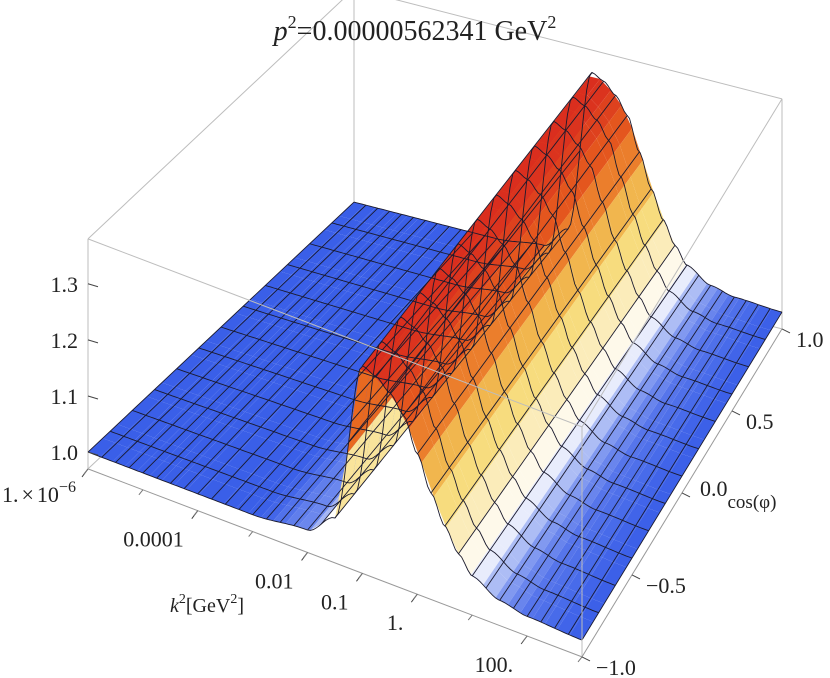 The width and height of the screenshot is (830, 678). Describe the element at coordinates (207, 604) in the screenshot. I see `x-axis-label: k2[GeV2]` at that location.